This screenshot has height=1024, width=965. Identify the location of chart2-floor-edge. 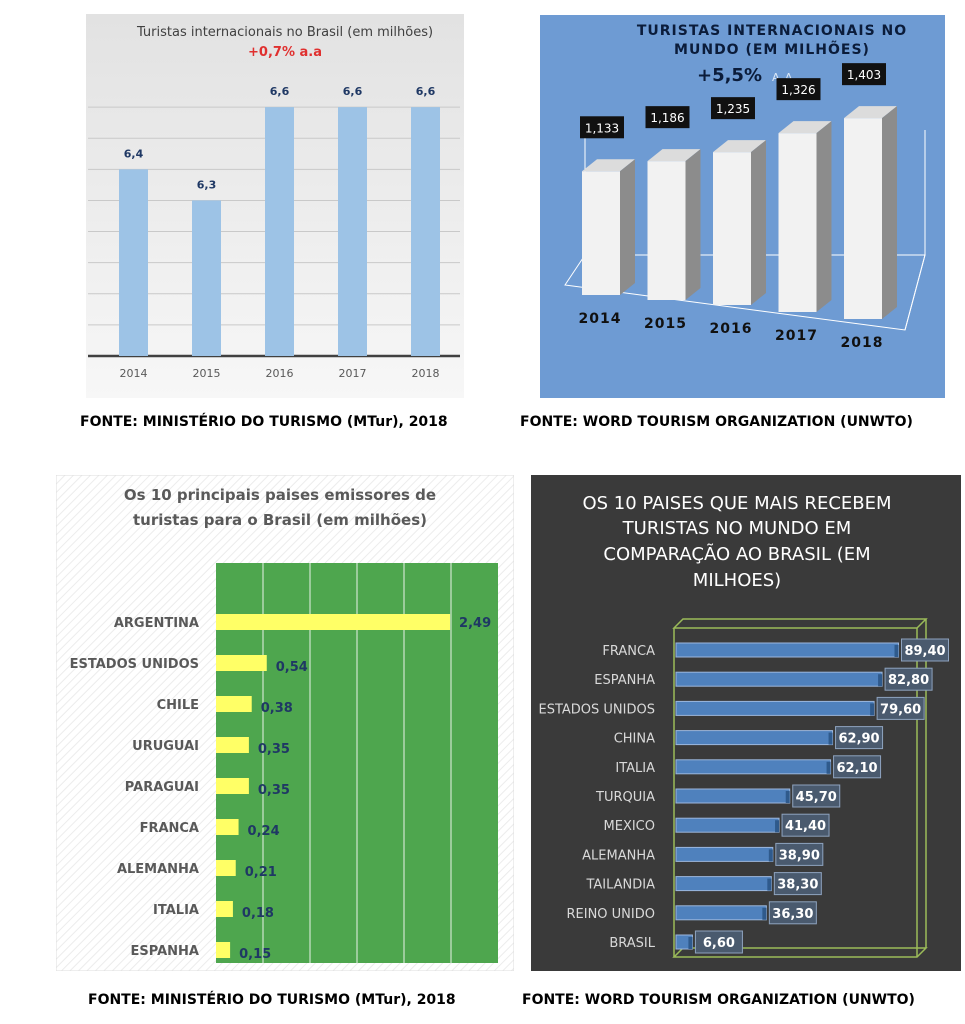
(915, 292).